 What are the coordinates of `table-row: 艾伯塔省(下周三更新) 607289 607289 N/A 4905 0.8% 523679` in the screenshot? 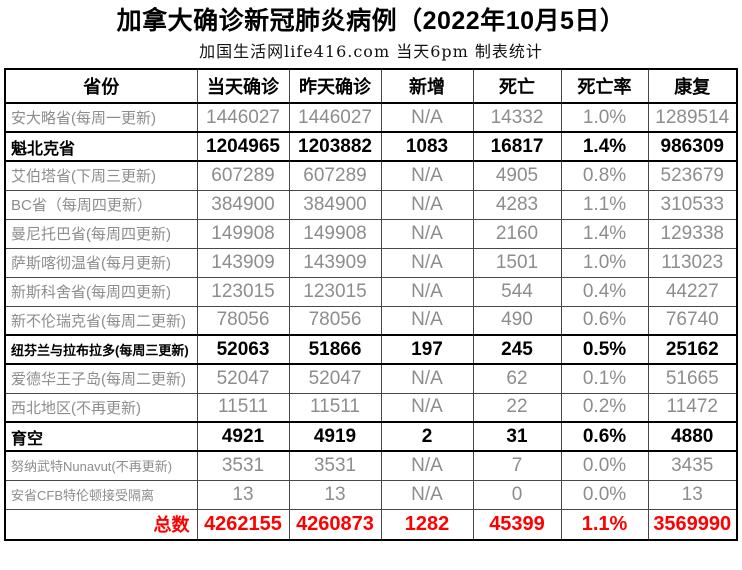 It's located at (371, 175).